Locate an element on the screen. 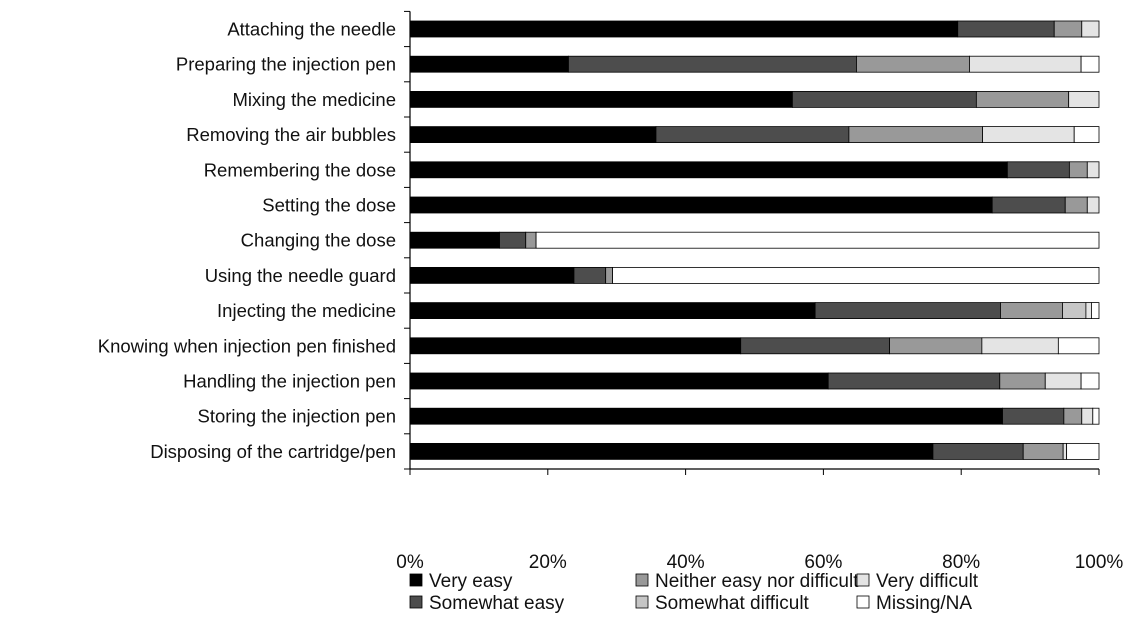 Image resolution: width=1129 pixels, height=624 pixels. bar-very-difficult-knowing-when-injection-pen-finished is located at coordinates (1020, 346).